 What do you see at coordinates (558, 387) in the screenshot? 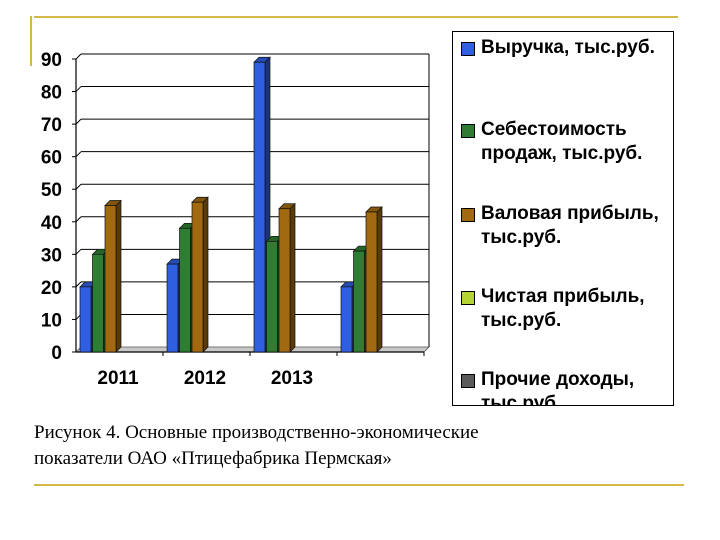
I see `legend-label: Прочие доходы, тыс.руб.` at bounding box center [558, 387].